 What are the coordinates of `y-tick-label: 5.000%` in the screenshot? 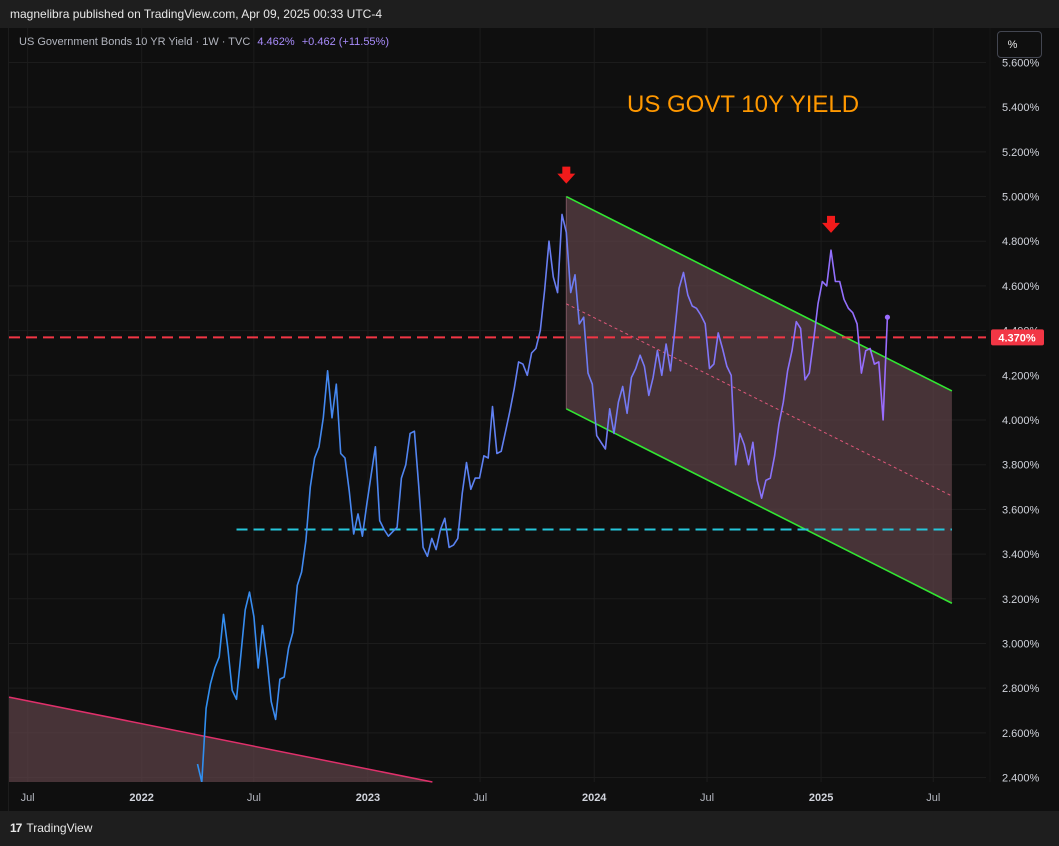 It's located at (1021, 198).